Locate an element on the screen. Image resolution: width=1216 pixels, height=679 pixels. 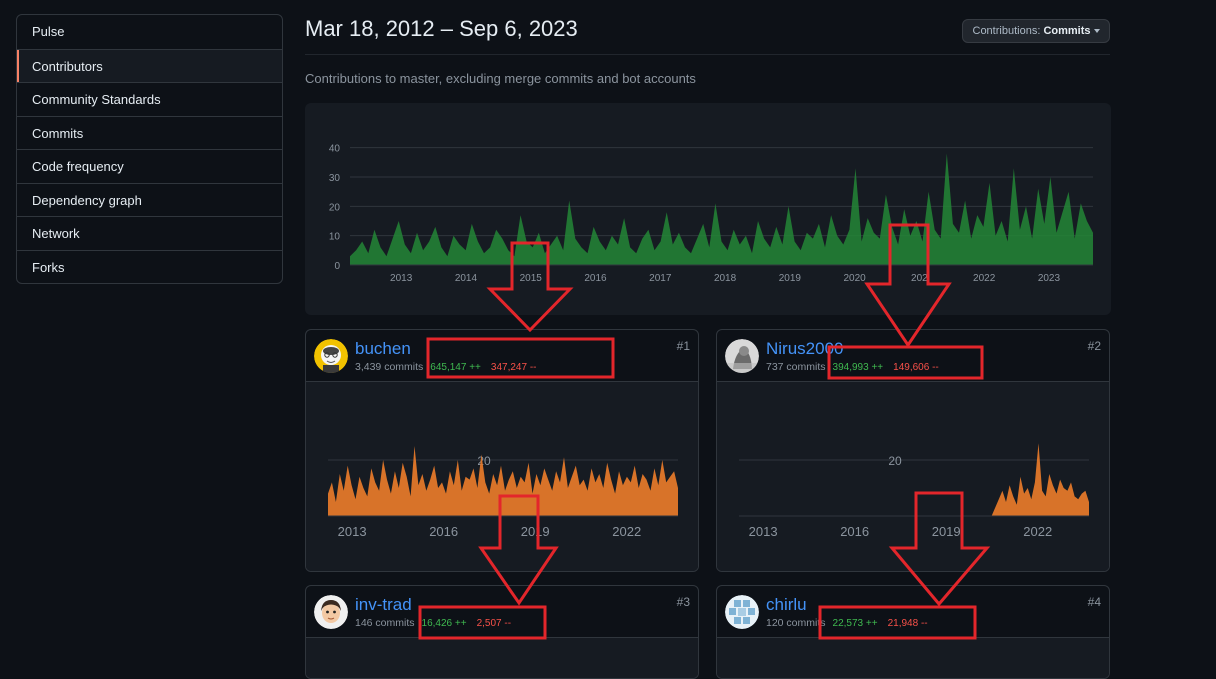
sidebar-item-label: Network is located at coordinates (56, 233).